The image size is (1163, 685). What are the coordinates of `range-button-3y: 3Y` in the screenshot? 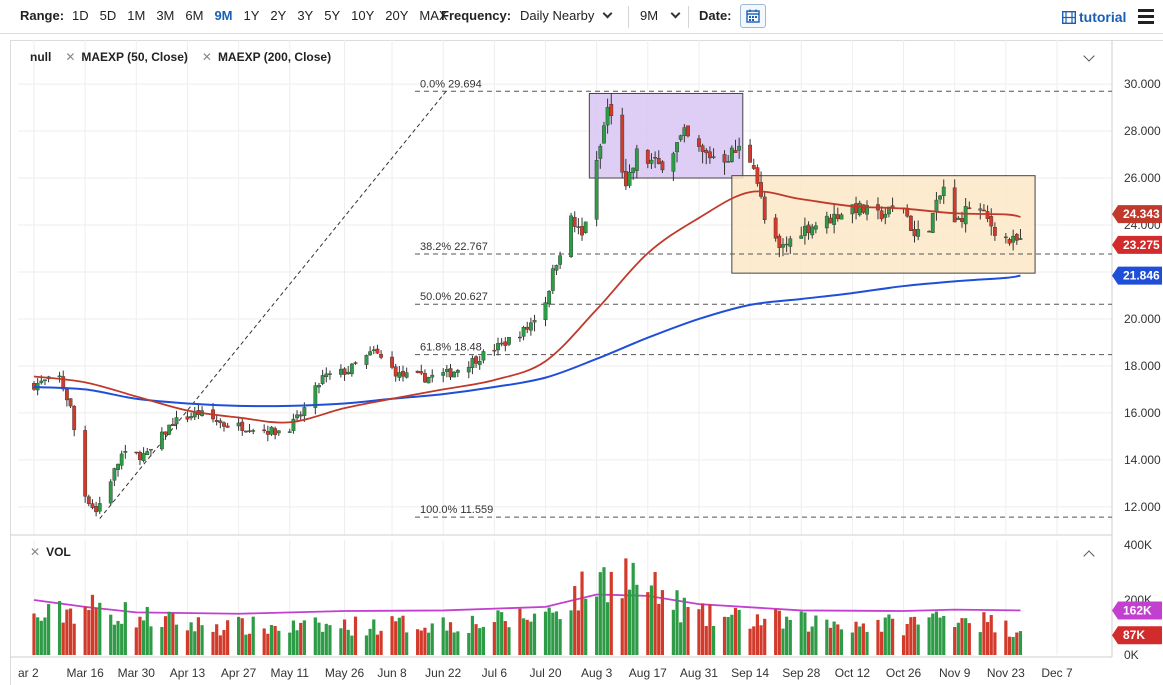 It's located at (305, 15).